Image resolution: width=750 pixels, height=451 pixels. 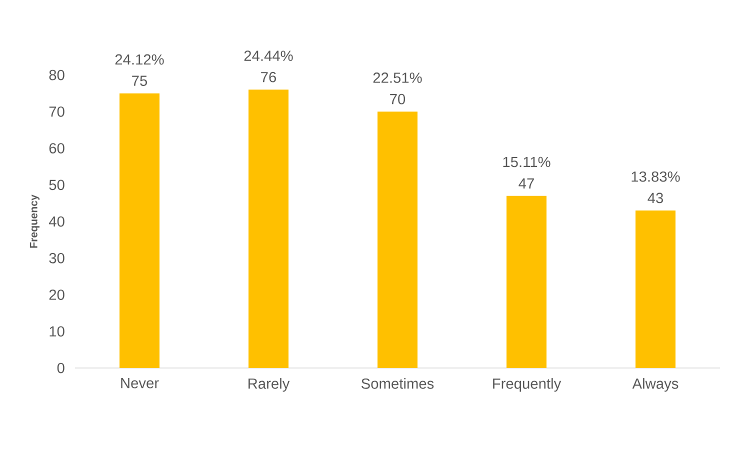 What do you see at coordinates (655, 385) in the screenshot?
I see `x-tick-label: Always` at bounding box center [655, 385].